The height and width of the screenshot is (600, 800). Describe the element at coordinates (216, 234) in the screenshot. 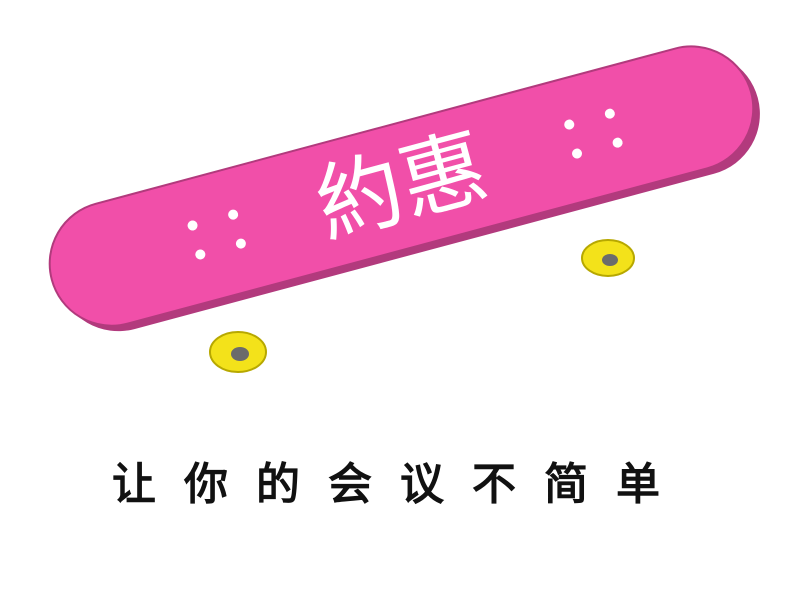

I see `bolt-holes-rear` at that location.